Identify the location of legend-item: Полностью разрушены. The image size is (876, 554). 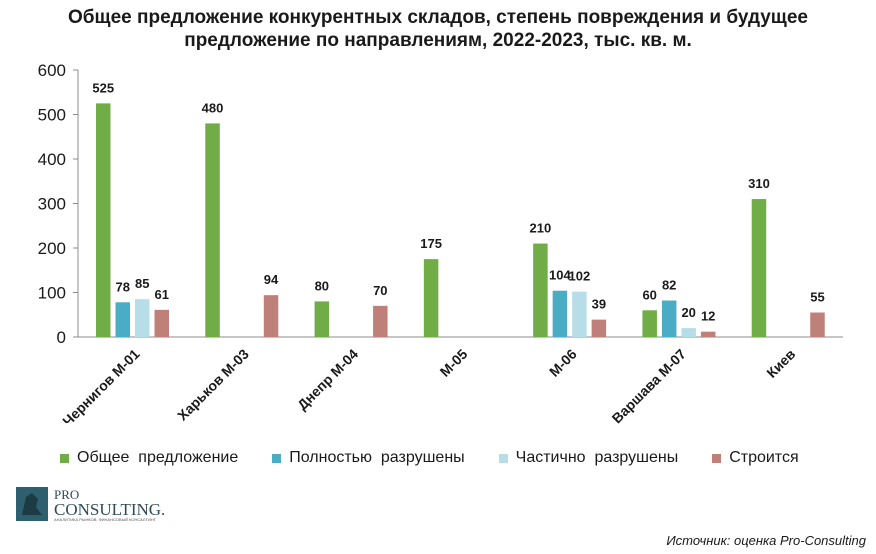
(368, 458).